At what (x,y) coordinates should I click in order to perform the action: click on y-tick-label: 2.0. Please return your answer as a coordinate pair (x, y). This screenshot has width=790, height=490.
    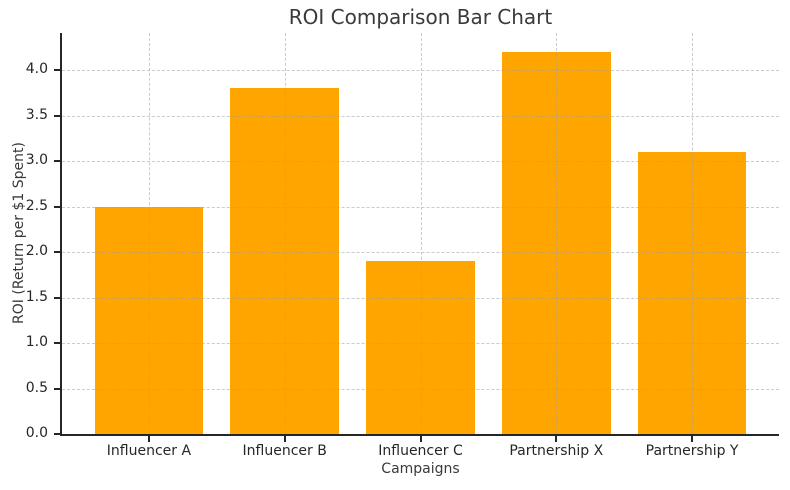
    Looking at the image, I should click on (36, 251).